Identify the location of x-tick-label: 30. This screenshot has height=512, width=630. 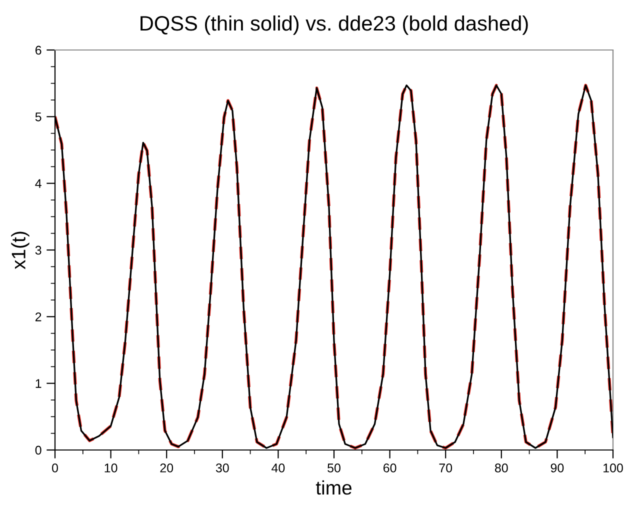
(222, 468).